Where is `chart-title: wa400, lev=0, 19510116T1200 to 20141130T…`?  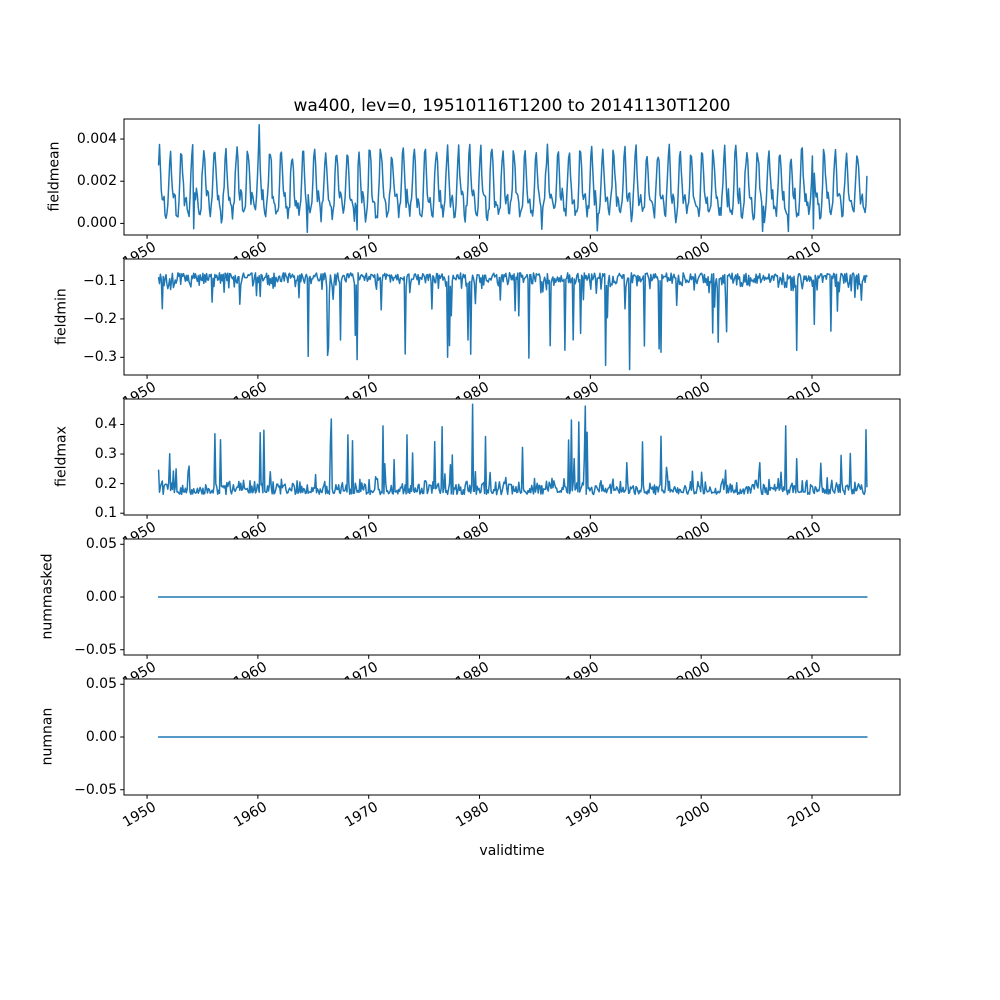
chart-title: wa400, lev=0, 19510116T1200 to 20141130T… is located at coordinates (512, 106).